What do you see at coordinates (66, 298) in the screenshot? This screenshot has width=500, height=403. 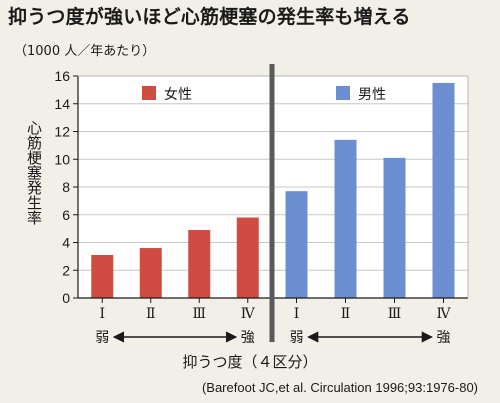 I see `y-tick-label: 0` at bounding box center [66, 298].